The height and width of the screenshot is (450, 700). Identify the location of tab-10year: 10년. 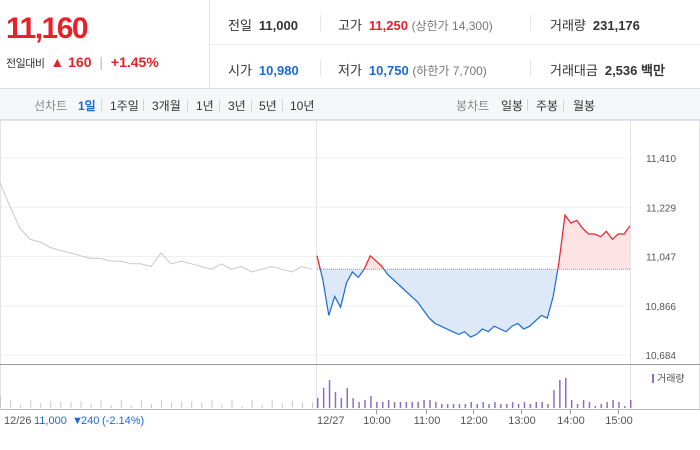
(302, 106).